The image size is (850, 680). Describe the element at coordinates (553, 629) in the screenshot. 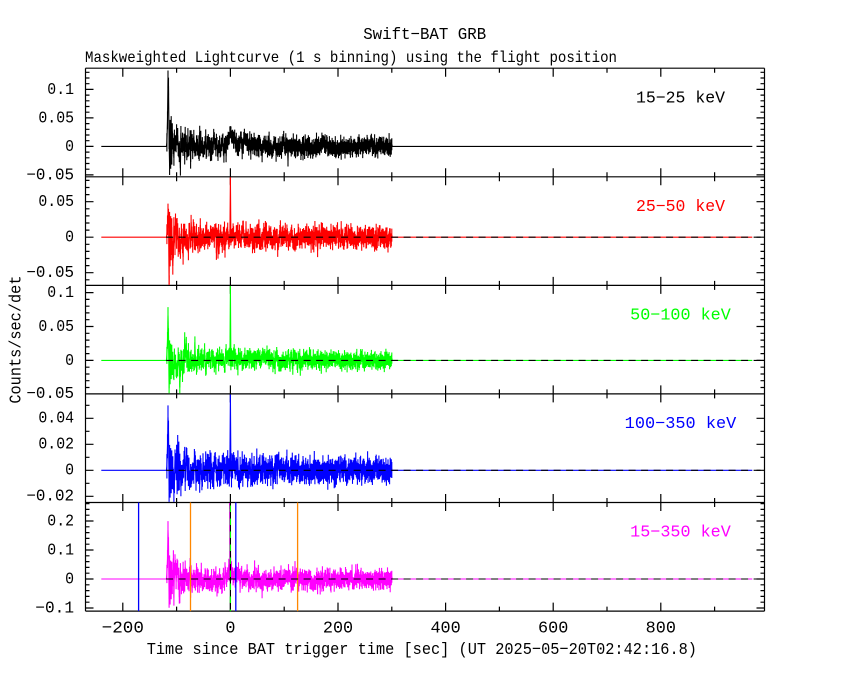

I see `svg-text: 600` at that location.